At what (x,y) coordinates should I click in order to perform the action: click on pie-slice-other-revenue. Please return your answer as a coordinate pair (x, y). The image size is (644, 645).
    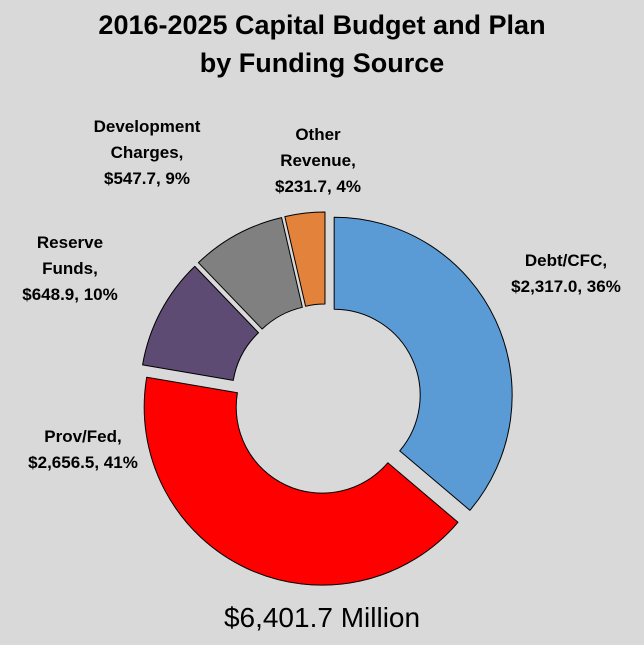
    Looking at the image, I should click on (305, 259).